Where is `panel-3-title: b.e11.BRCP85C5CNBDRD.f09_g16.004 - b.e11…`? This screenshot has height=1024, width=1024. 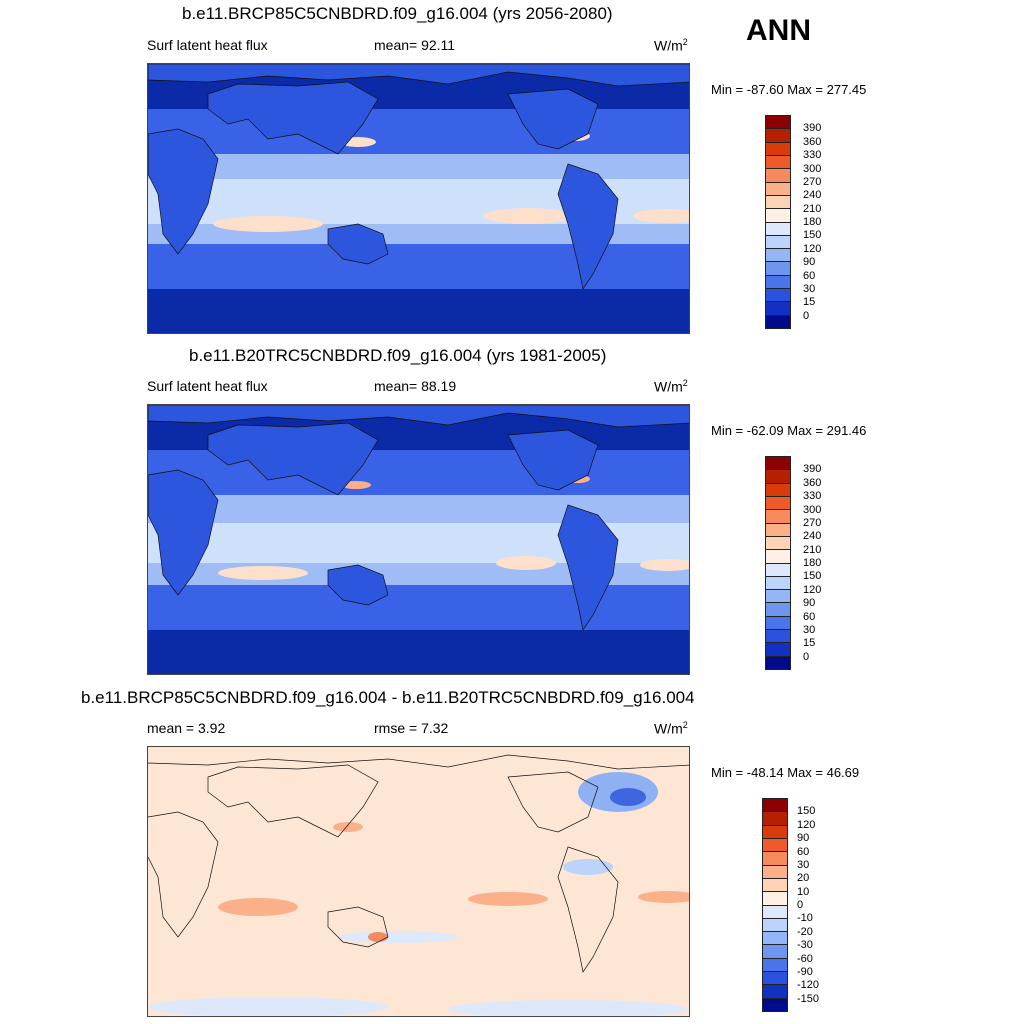
panel-3-title: b.e11.BRCP85C5CNBDRD.f09_g16.004 - b.e11… is located at coordinates (388, 697).